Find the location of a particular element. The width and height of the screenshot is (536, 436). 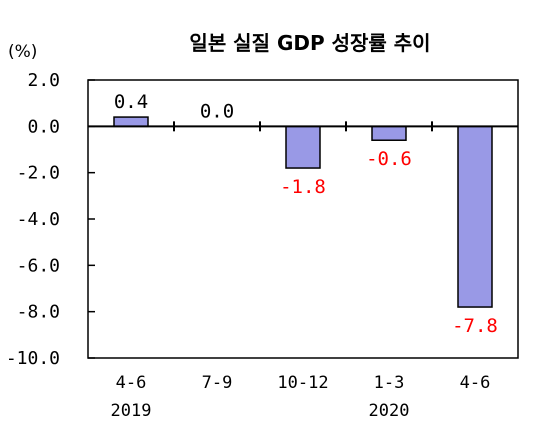

data-label-2: 0.0 is located at coordinates (217, 111).